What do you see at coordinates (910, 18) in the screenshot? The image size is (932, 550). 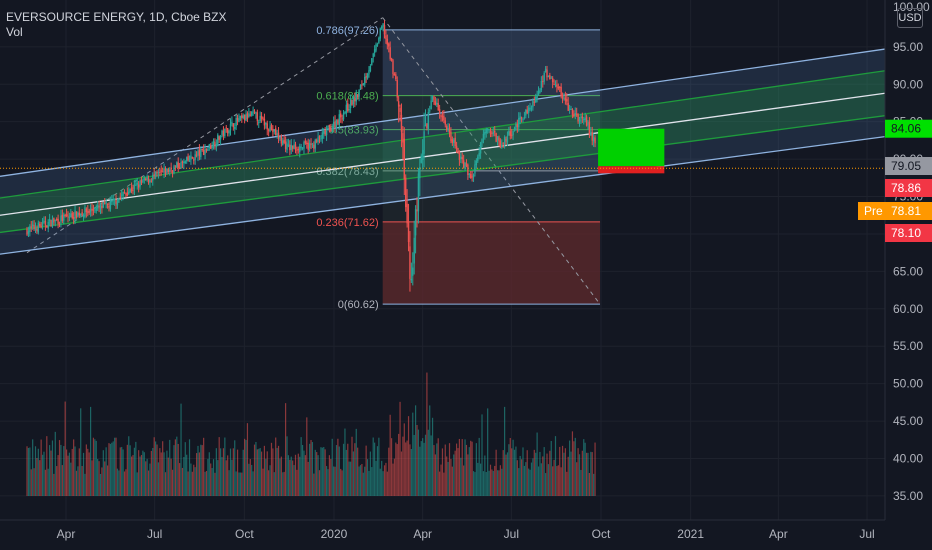 I see `currency-button: USD` at bounding box center [910, 18].